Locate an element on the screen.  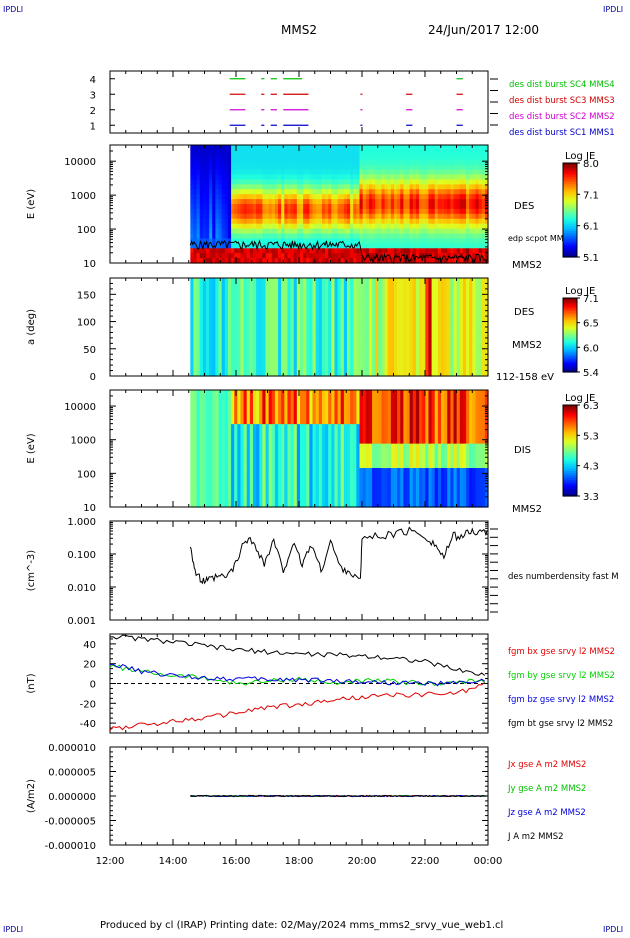
y-tick-label: 2 is located at coordinates (93, 111).